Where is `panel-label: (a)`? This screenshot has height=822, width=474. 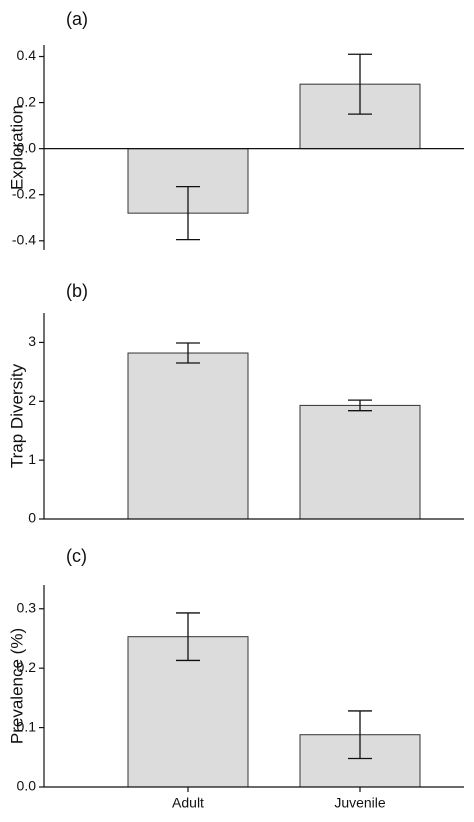
panel-label: (a) is located at coordinates (77, 19).